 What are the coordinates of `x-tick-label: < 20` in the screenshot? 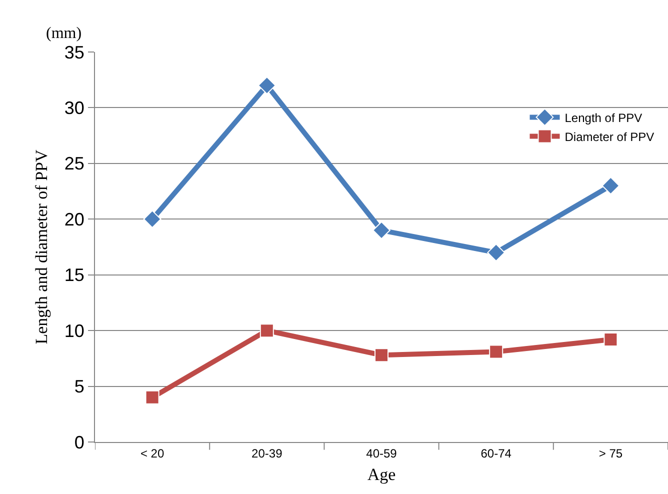 It's located at (152, 453).